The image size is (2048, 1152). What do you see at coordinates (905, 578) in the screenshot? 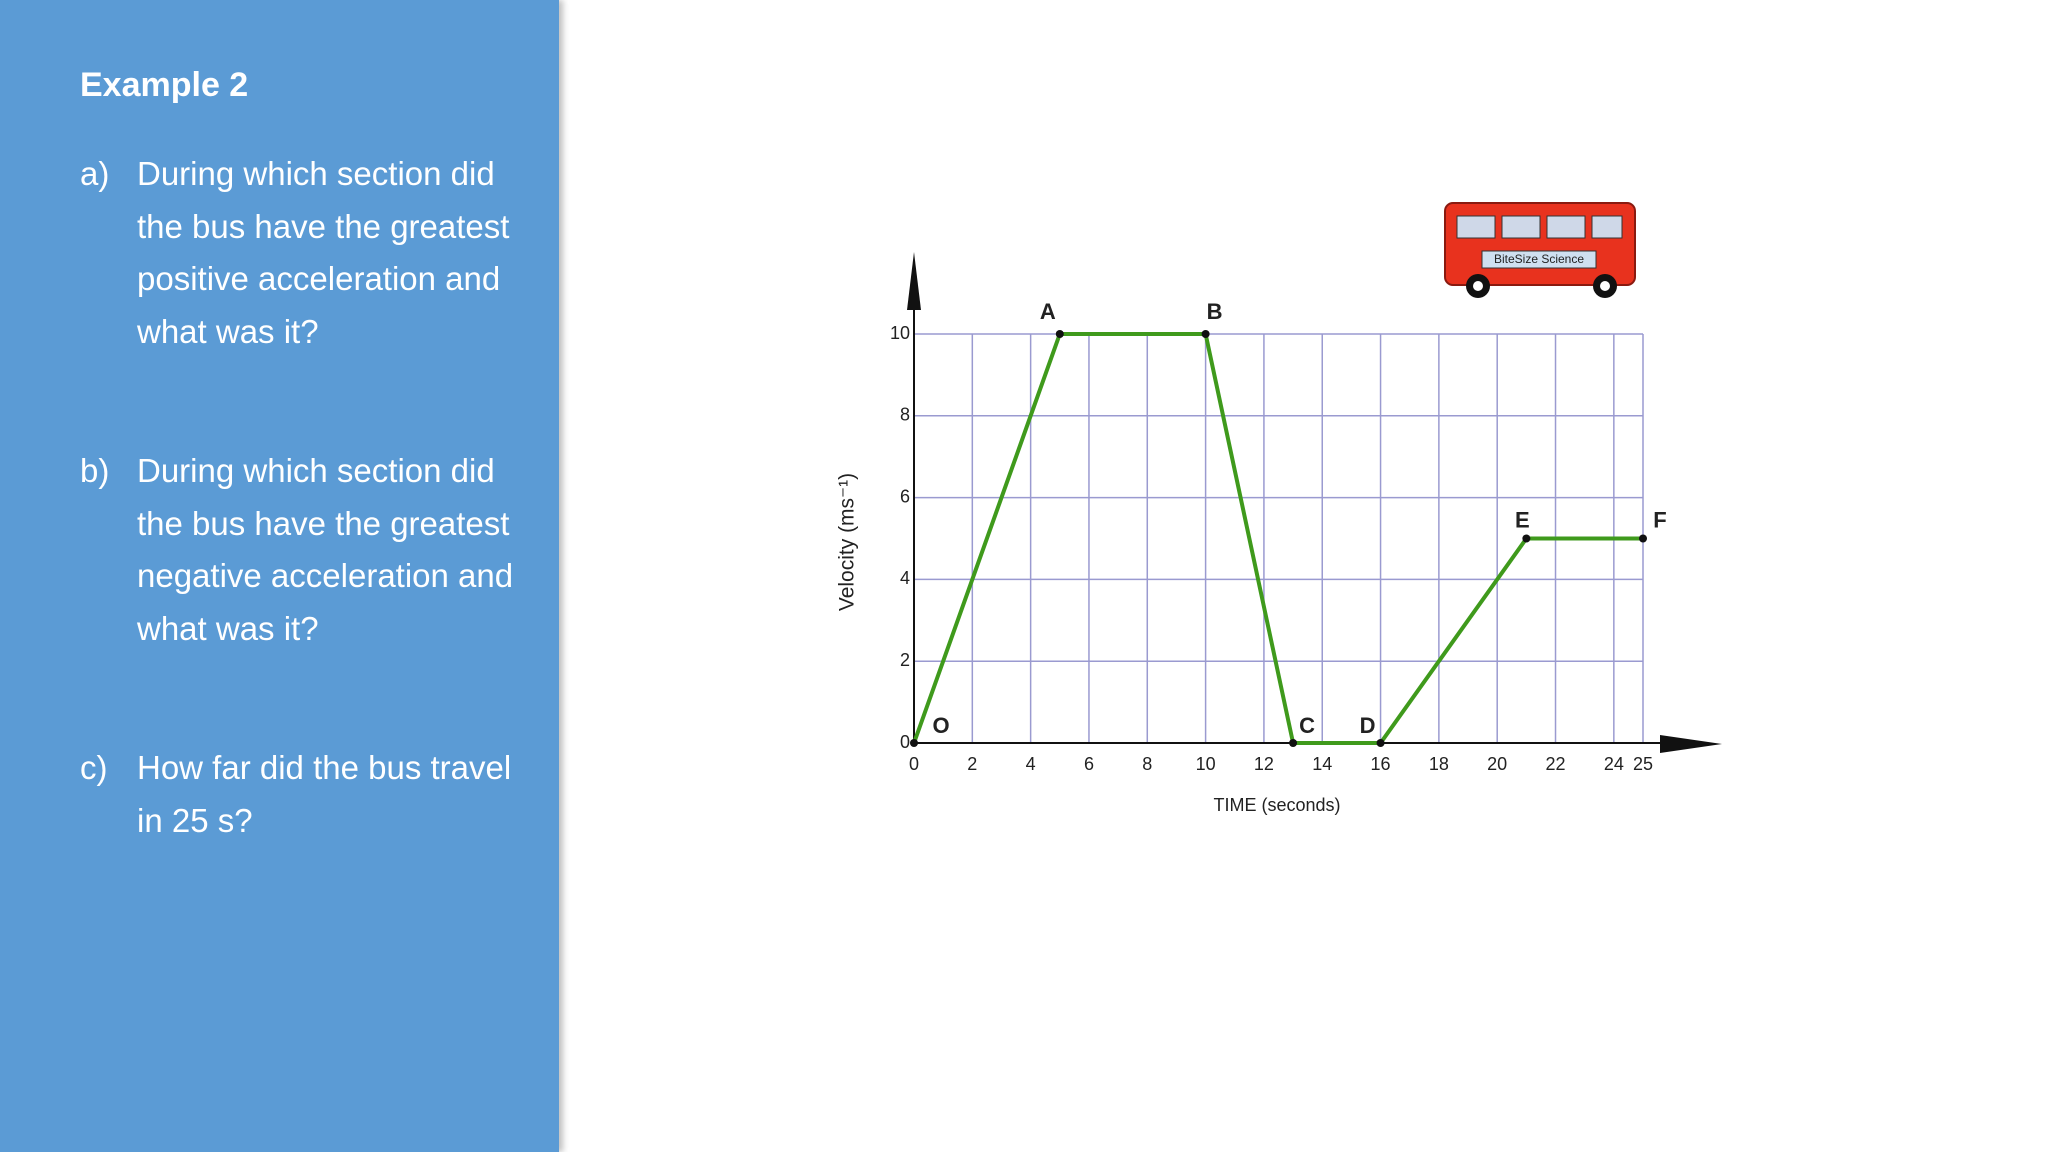
I see `y-tick-label: 4` at bounding box center [905, 578].